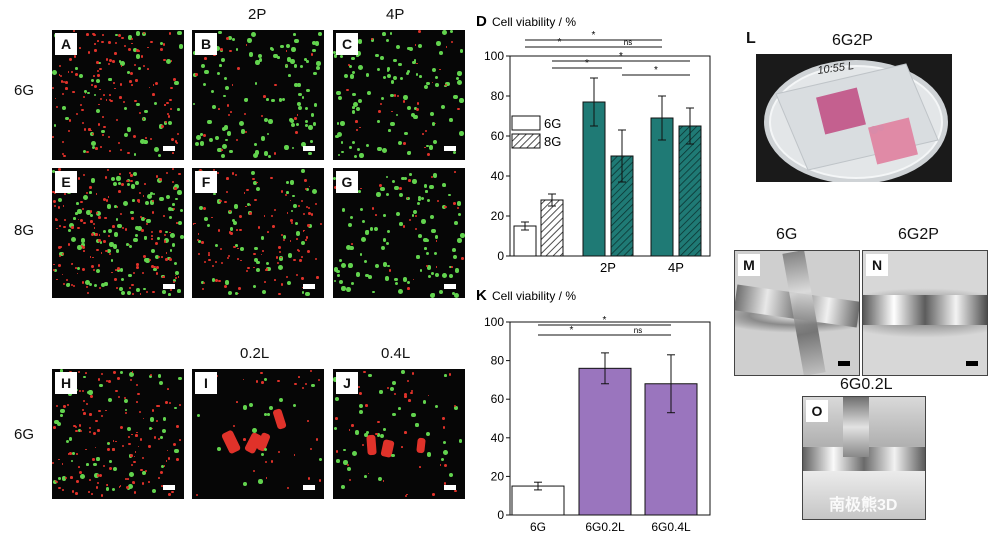  I want to click on chart-d-ytick-label: 40, so click(498, 176).